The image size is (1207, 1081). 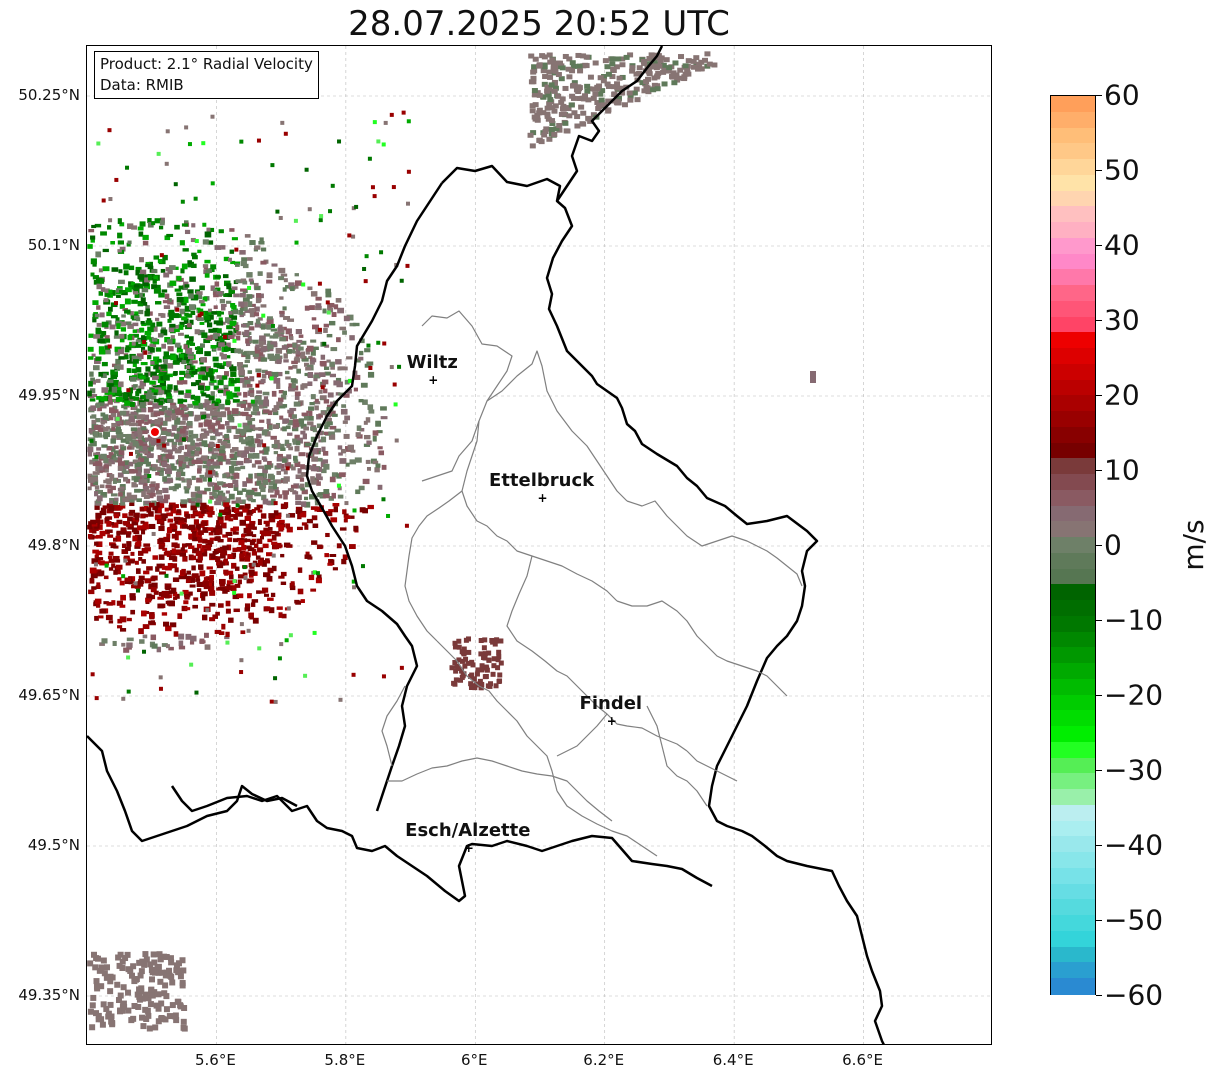 What do you see at coordinates (1122, 95) in the screenshot?
I see `colorbar-tick-label: 60` at bounding box center [1122, 95].